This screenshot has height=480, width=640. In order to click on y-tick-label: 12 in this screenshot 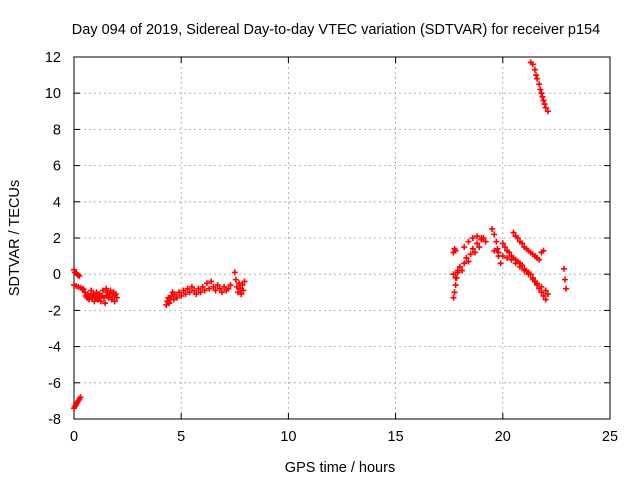, I will do `click(53, 58)`.